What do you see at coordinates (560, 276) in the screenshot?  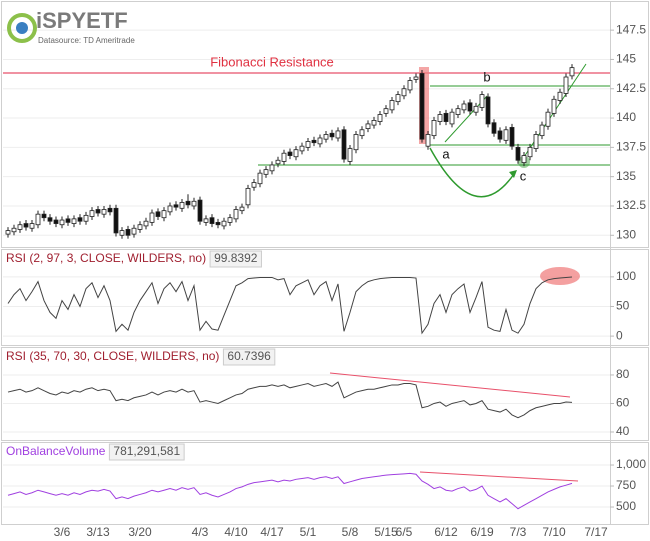 I see `rsi-highlight` at bounding box center [560, 276].